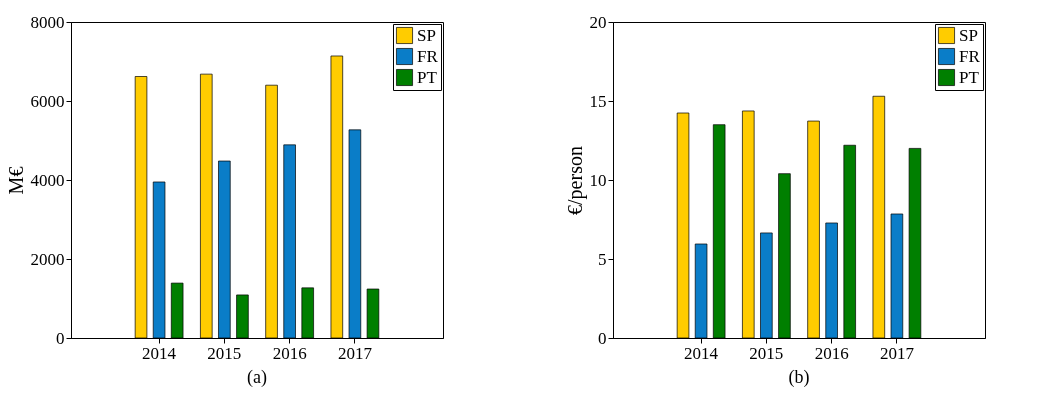 This screenshot has height=412, width=1056. I want to click on y-tick-label: 6000, so click(47, 101).